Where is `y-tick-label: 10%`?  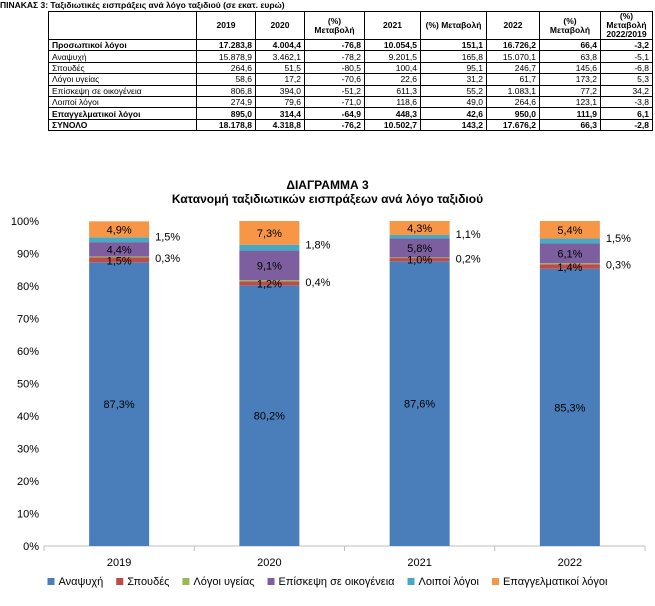
y-tick-label: 10% is located at coordinates (28, 515).